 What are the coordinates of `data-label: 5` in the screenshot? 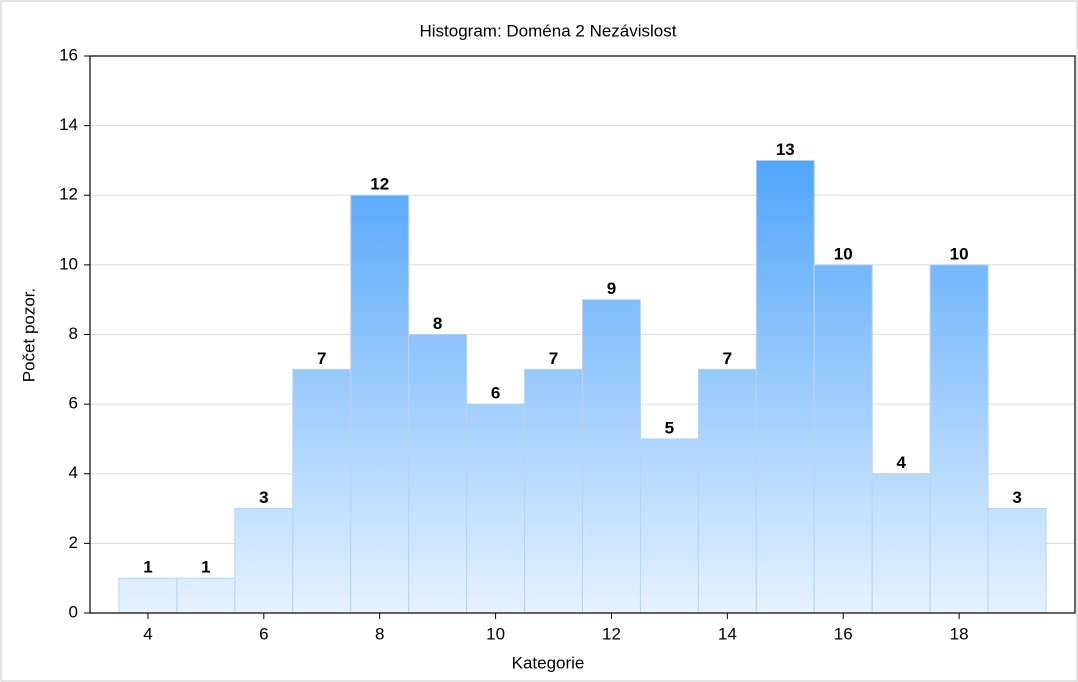 It's located at (669, 427).